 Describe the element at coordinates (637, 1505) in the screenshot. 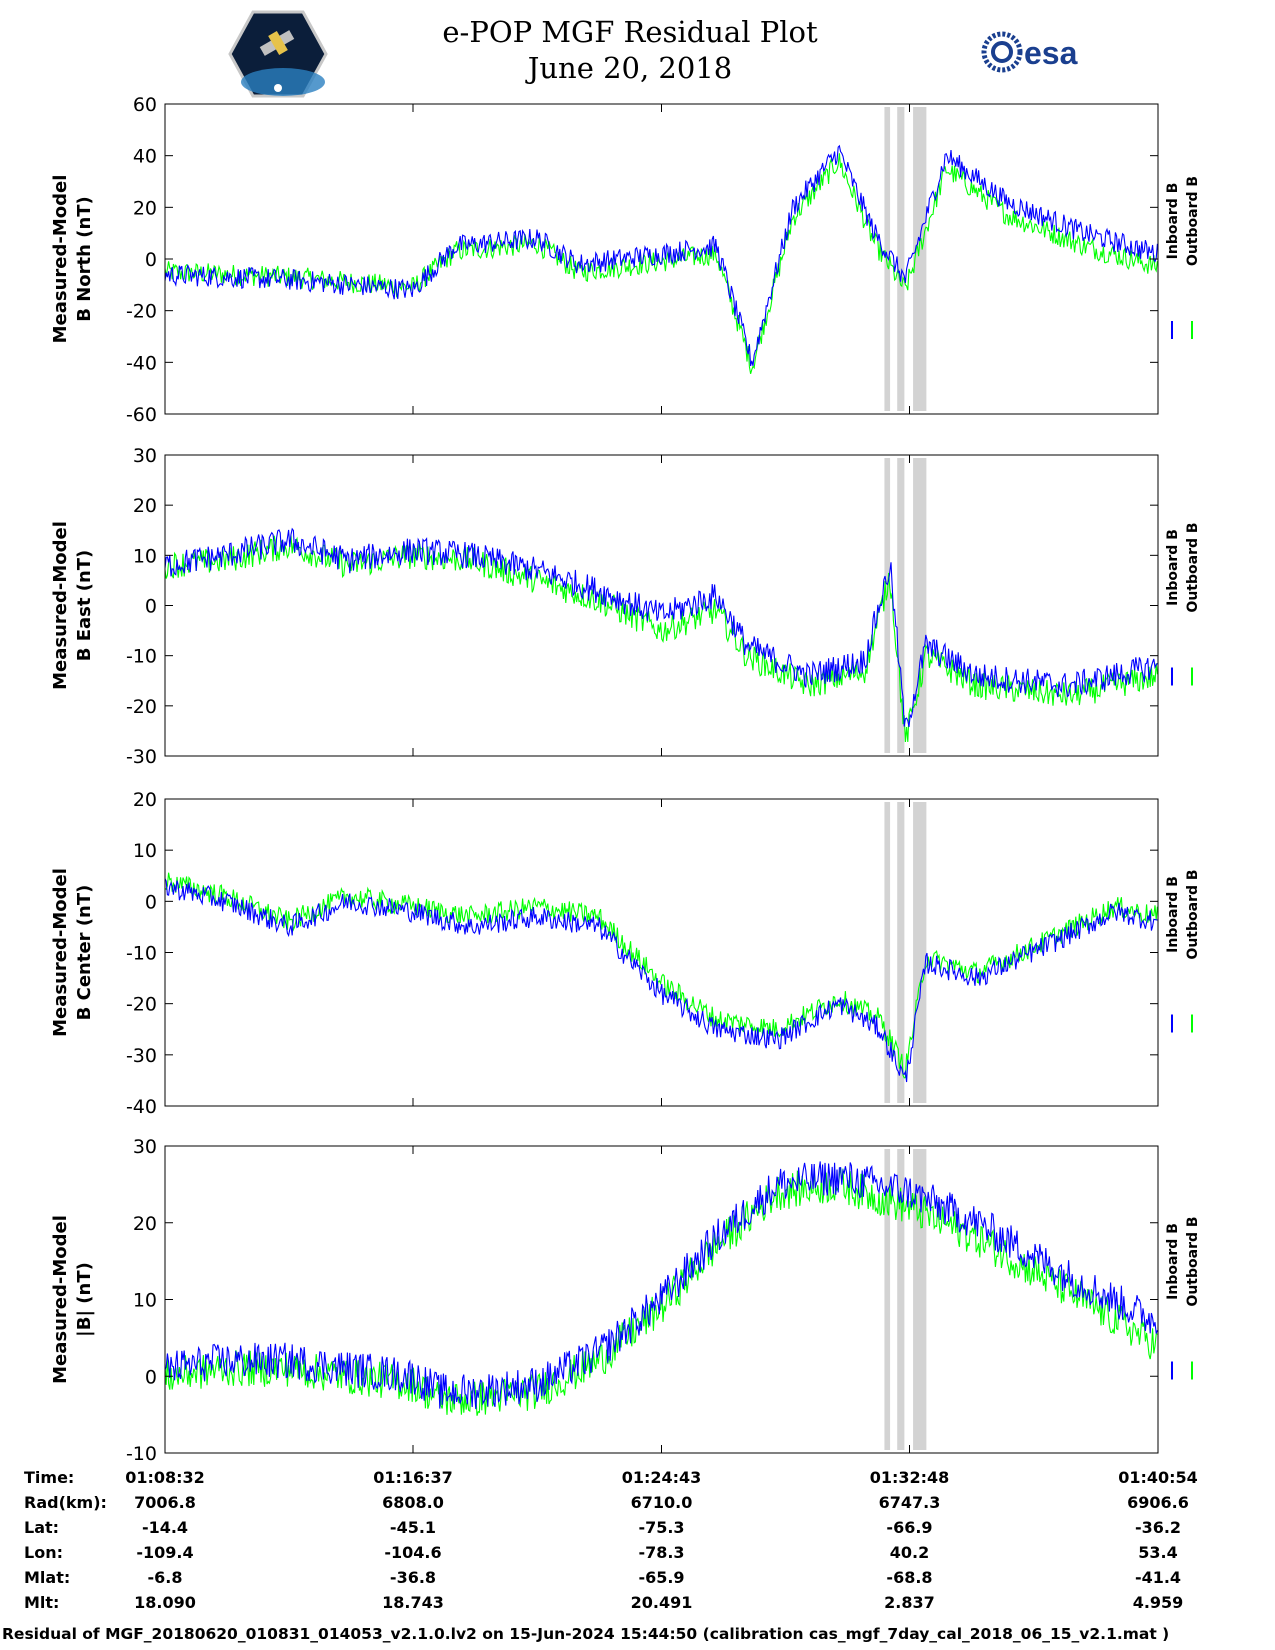

I see `orbit-info-row: Rad(km): 7006.8 6808.0 6710.0 6747.3 6906.6` at that location.